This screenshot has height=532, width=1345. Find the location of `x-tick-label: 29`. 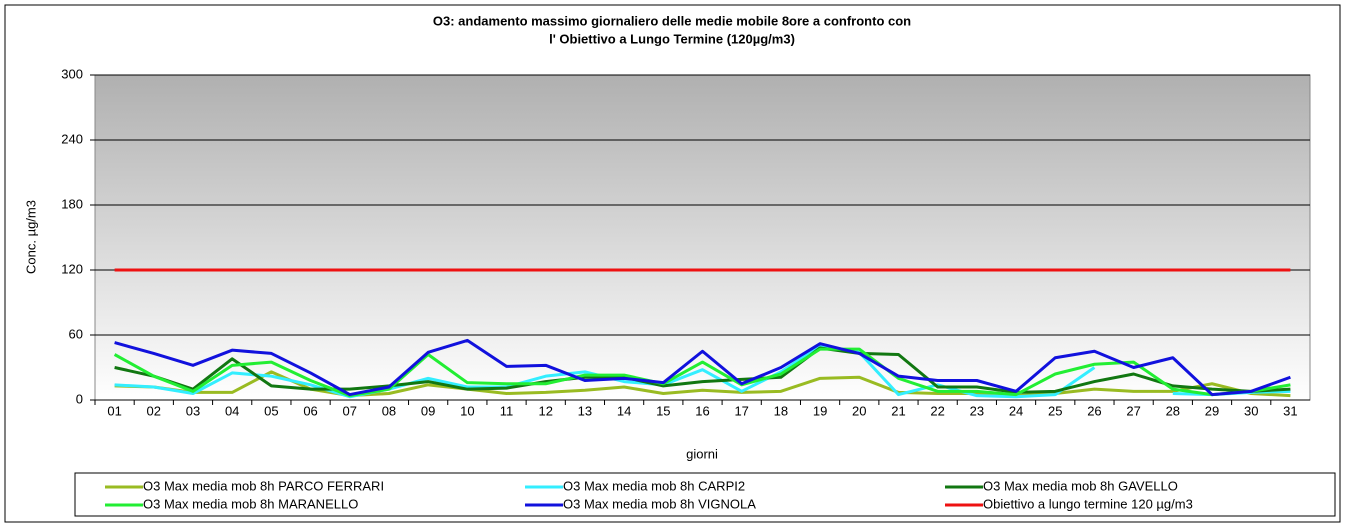

x-tick-label: 29 is located at coordinates (1212, 410).